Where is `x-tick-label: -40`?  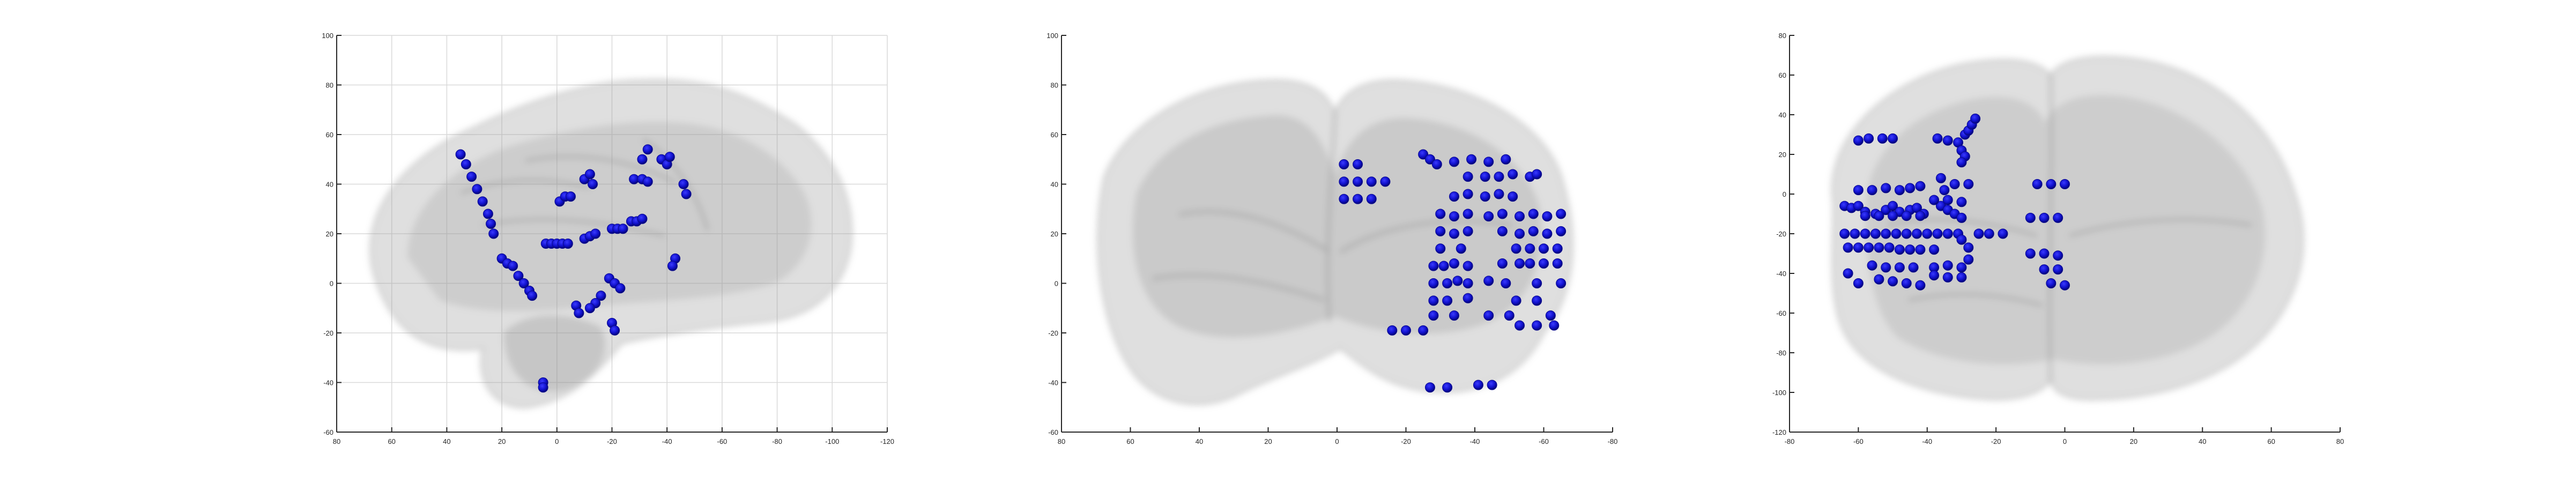 x-tick-label: -40 is located at coordinates (1475, 441).